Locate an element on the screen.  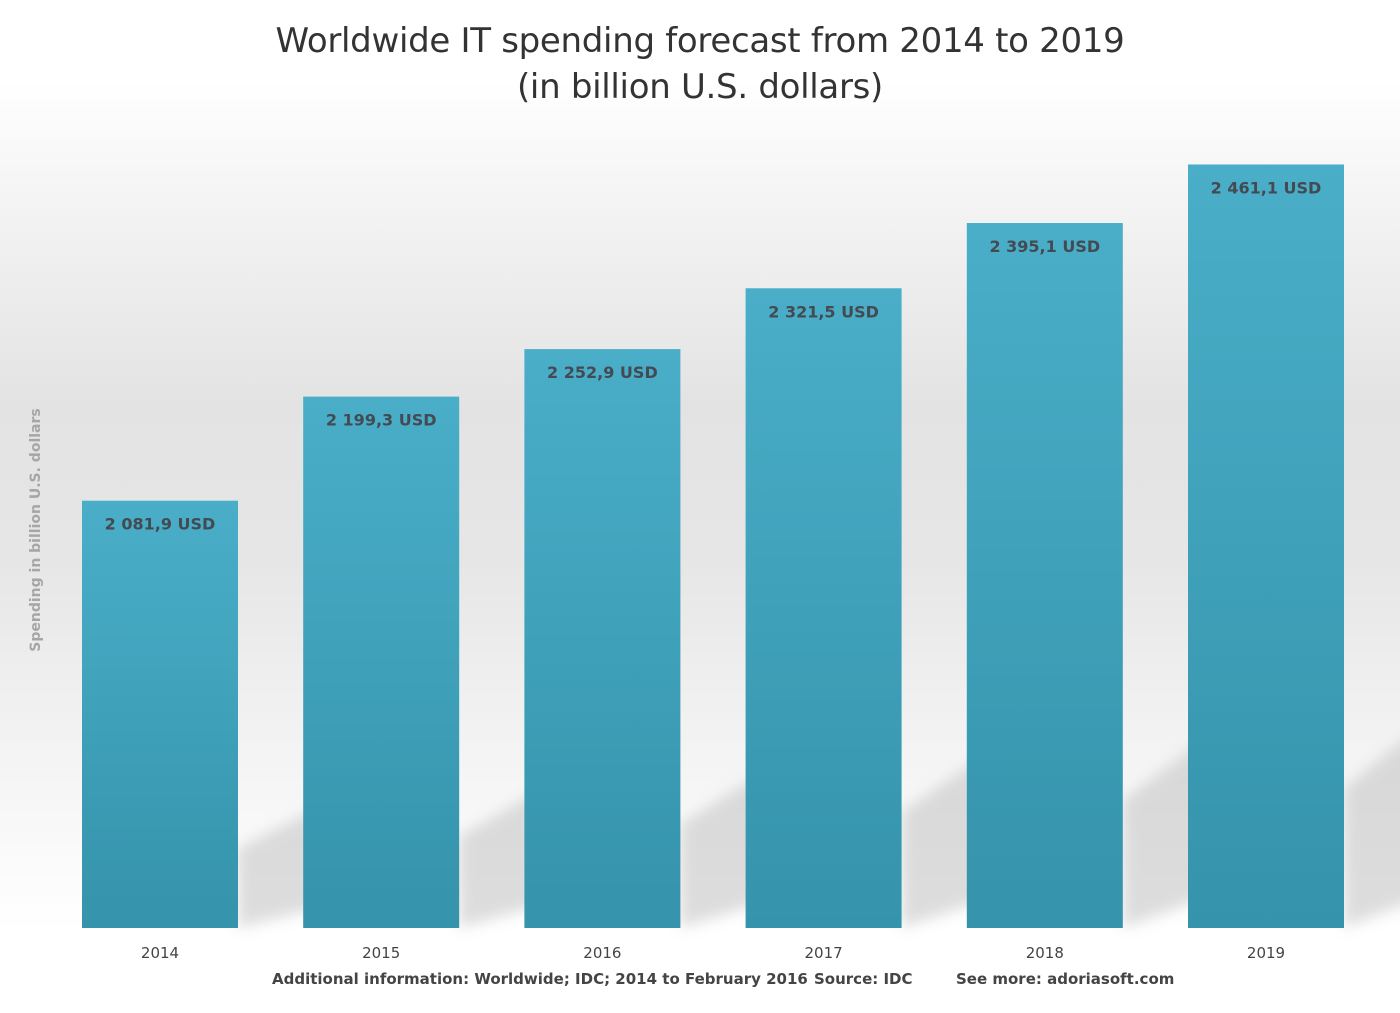
chart-subtitle: (in billion U.S. dollars) is located at coordinates (700, 87).